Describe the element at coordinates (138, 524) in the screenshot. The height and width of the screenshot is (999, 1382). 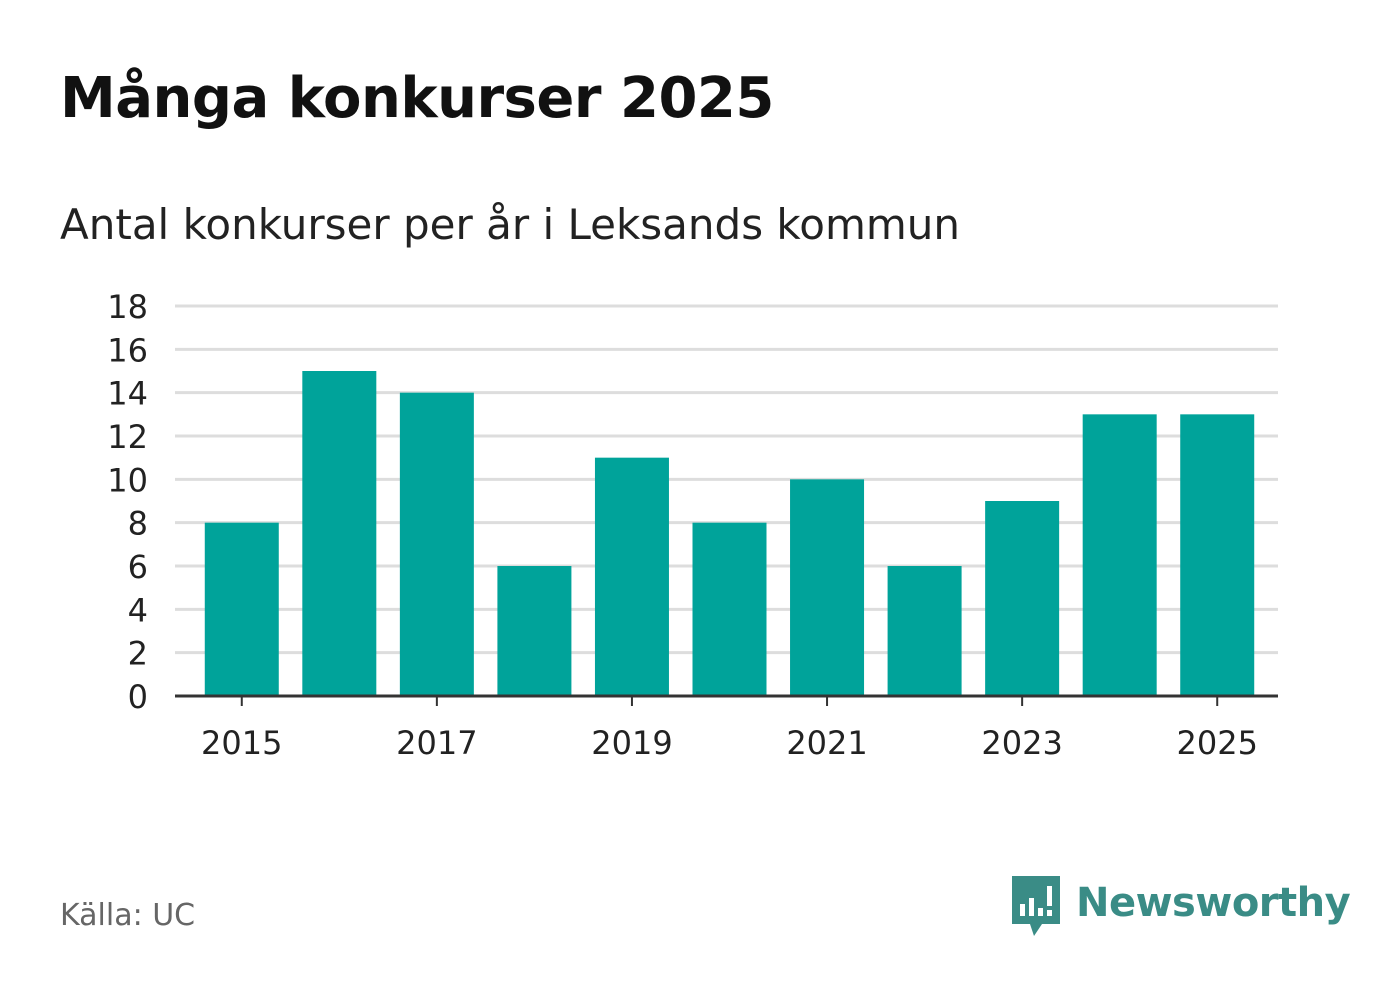
I see `y-tick-label: 8` at that location.